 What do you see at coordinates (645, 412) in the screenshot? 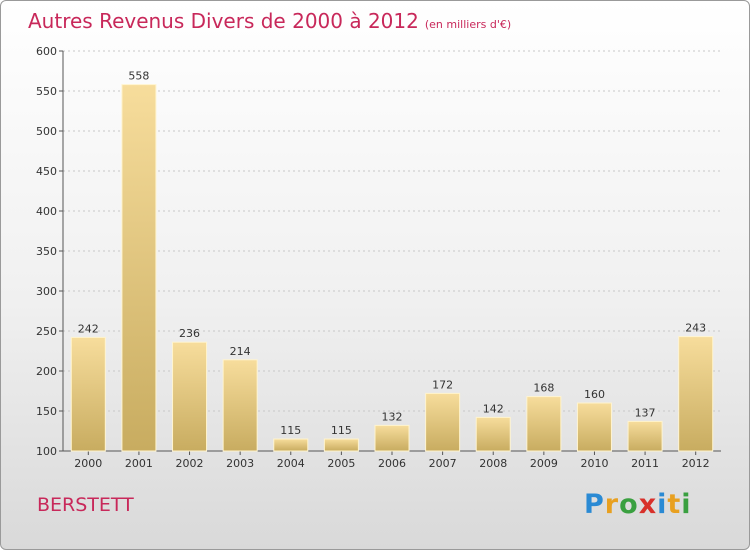
I see `data-label: 137` at bounding box center [645, 412].